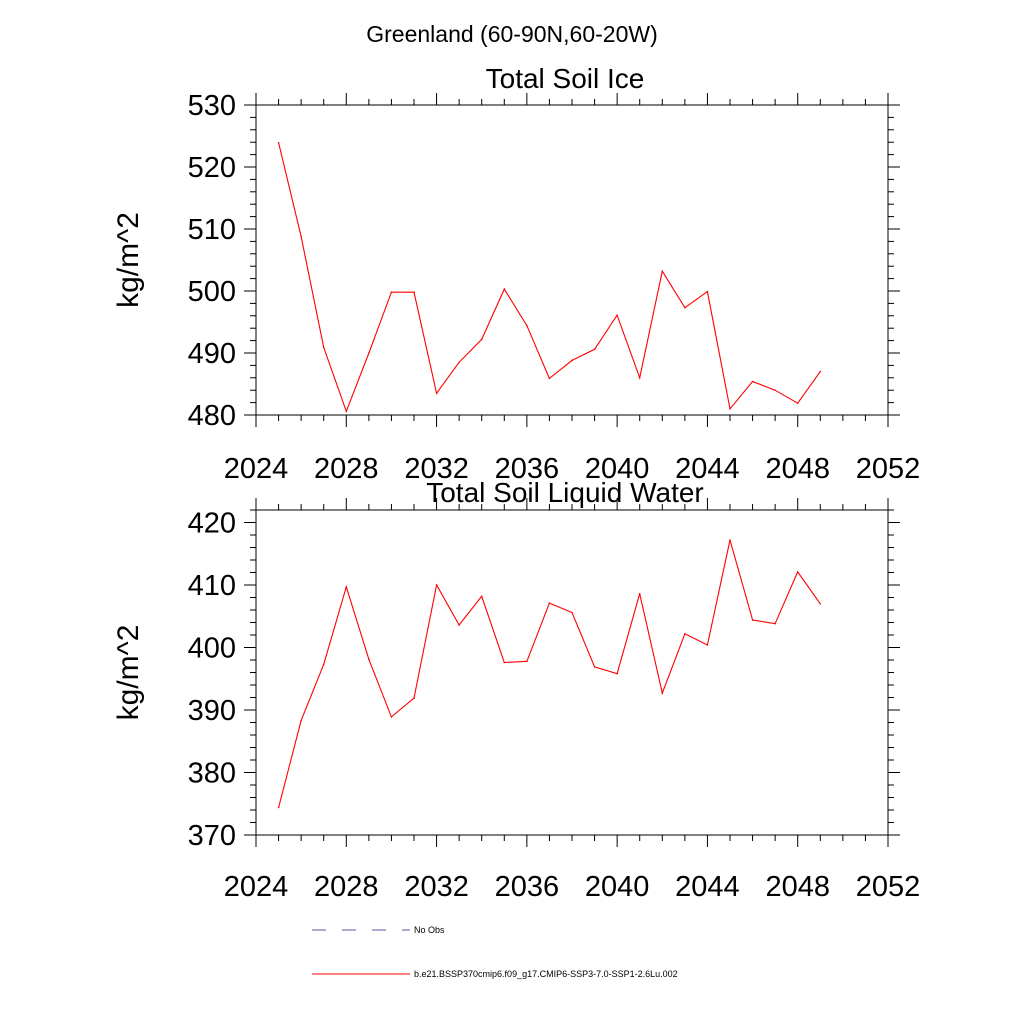 The height and width of the screenshot is (1024, 1024). What do you see at coordinates (212, 586) in the screenshot?
I see `y-tick-label: 410` at bounding box center [212, 586].